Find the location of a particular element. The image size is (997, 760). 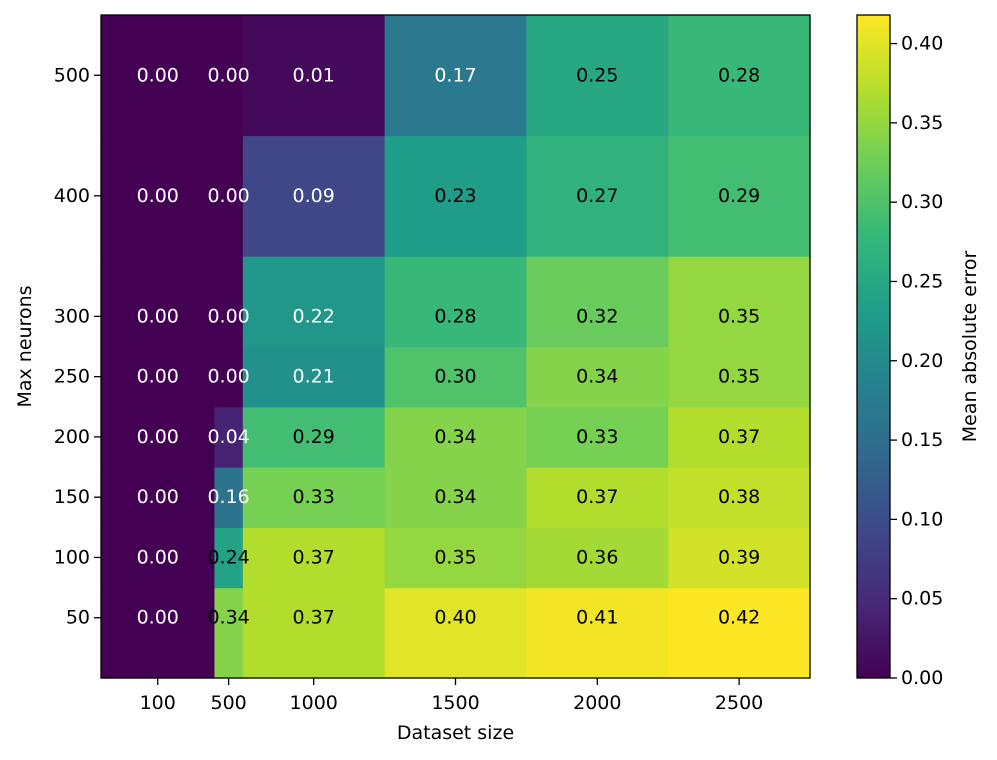

colorbar is located at coordinates (873, 346).